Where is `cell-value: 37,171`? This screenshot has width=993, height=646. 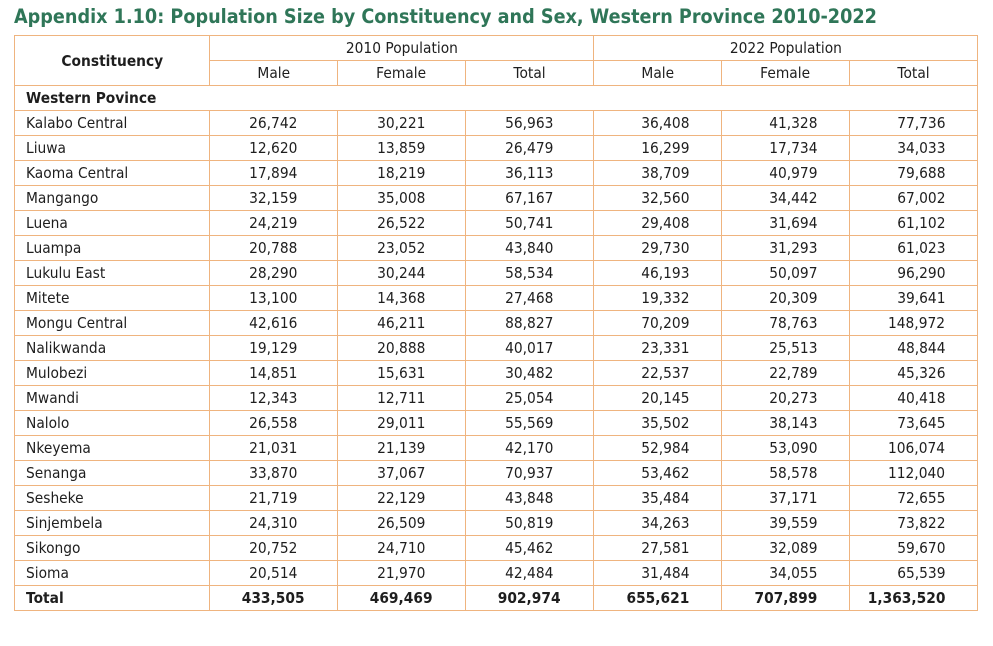 cell-value: 37,171 is located at coordinates (792, 498).